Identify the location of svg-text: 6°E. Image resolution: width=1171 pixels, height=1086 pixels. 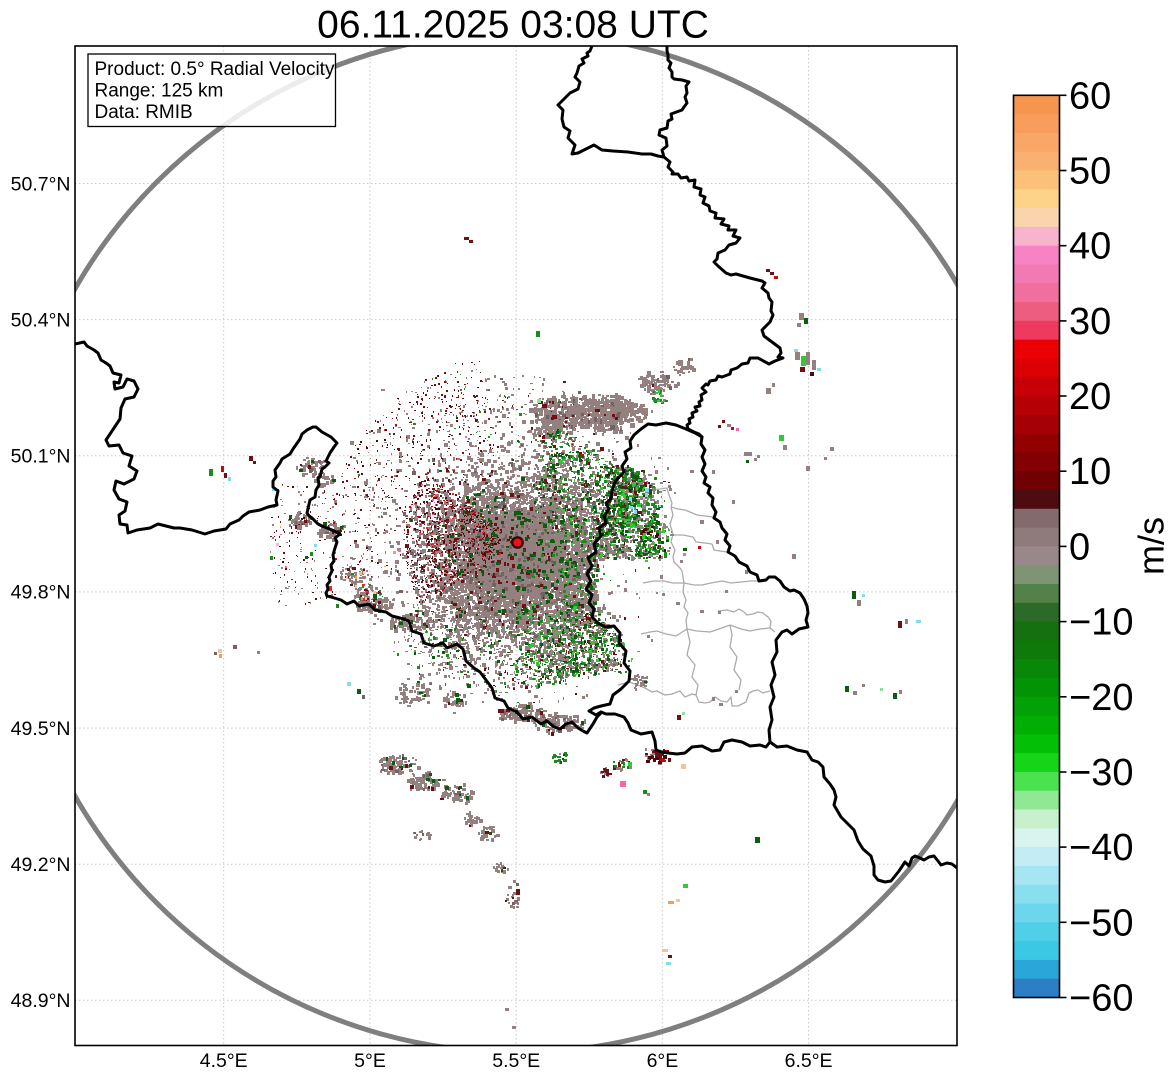
(663, 1061).